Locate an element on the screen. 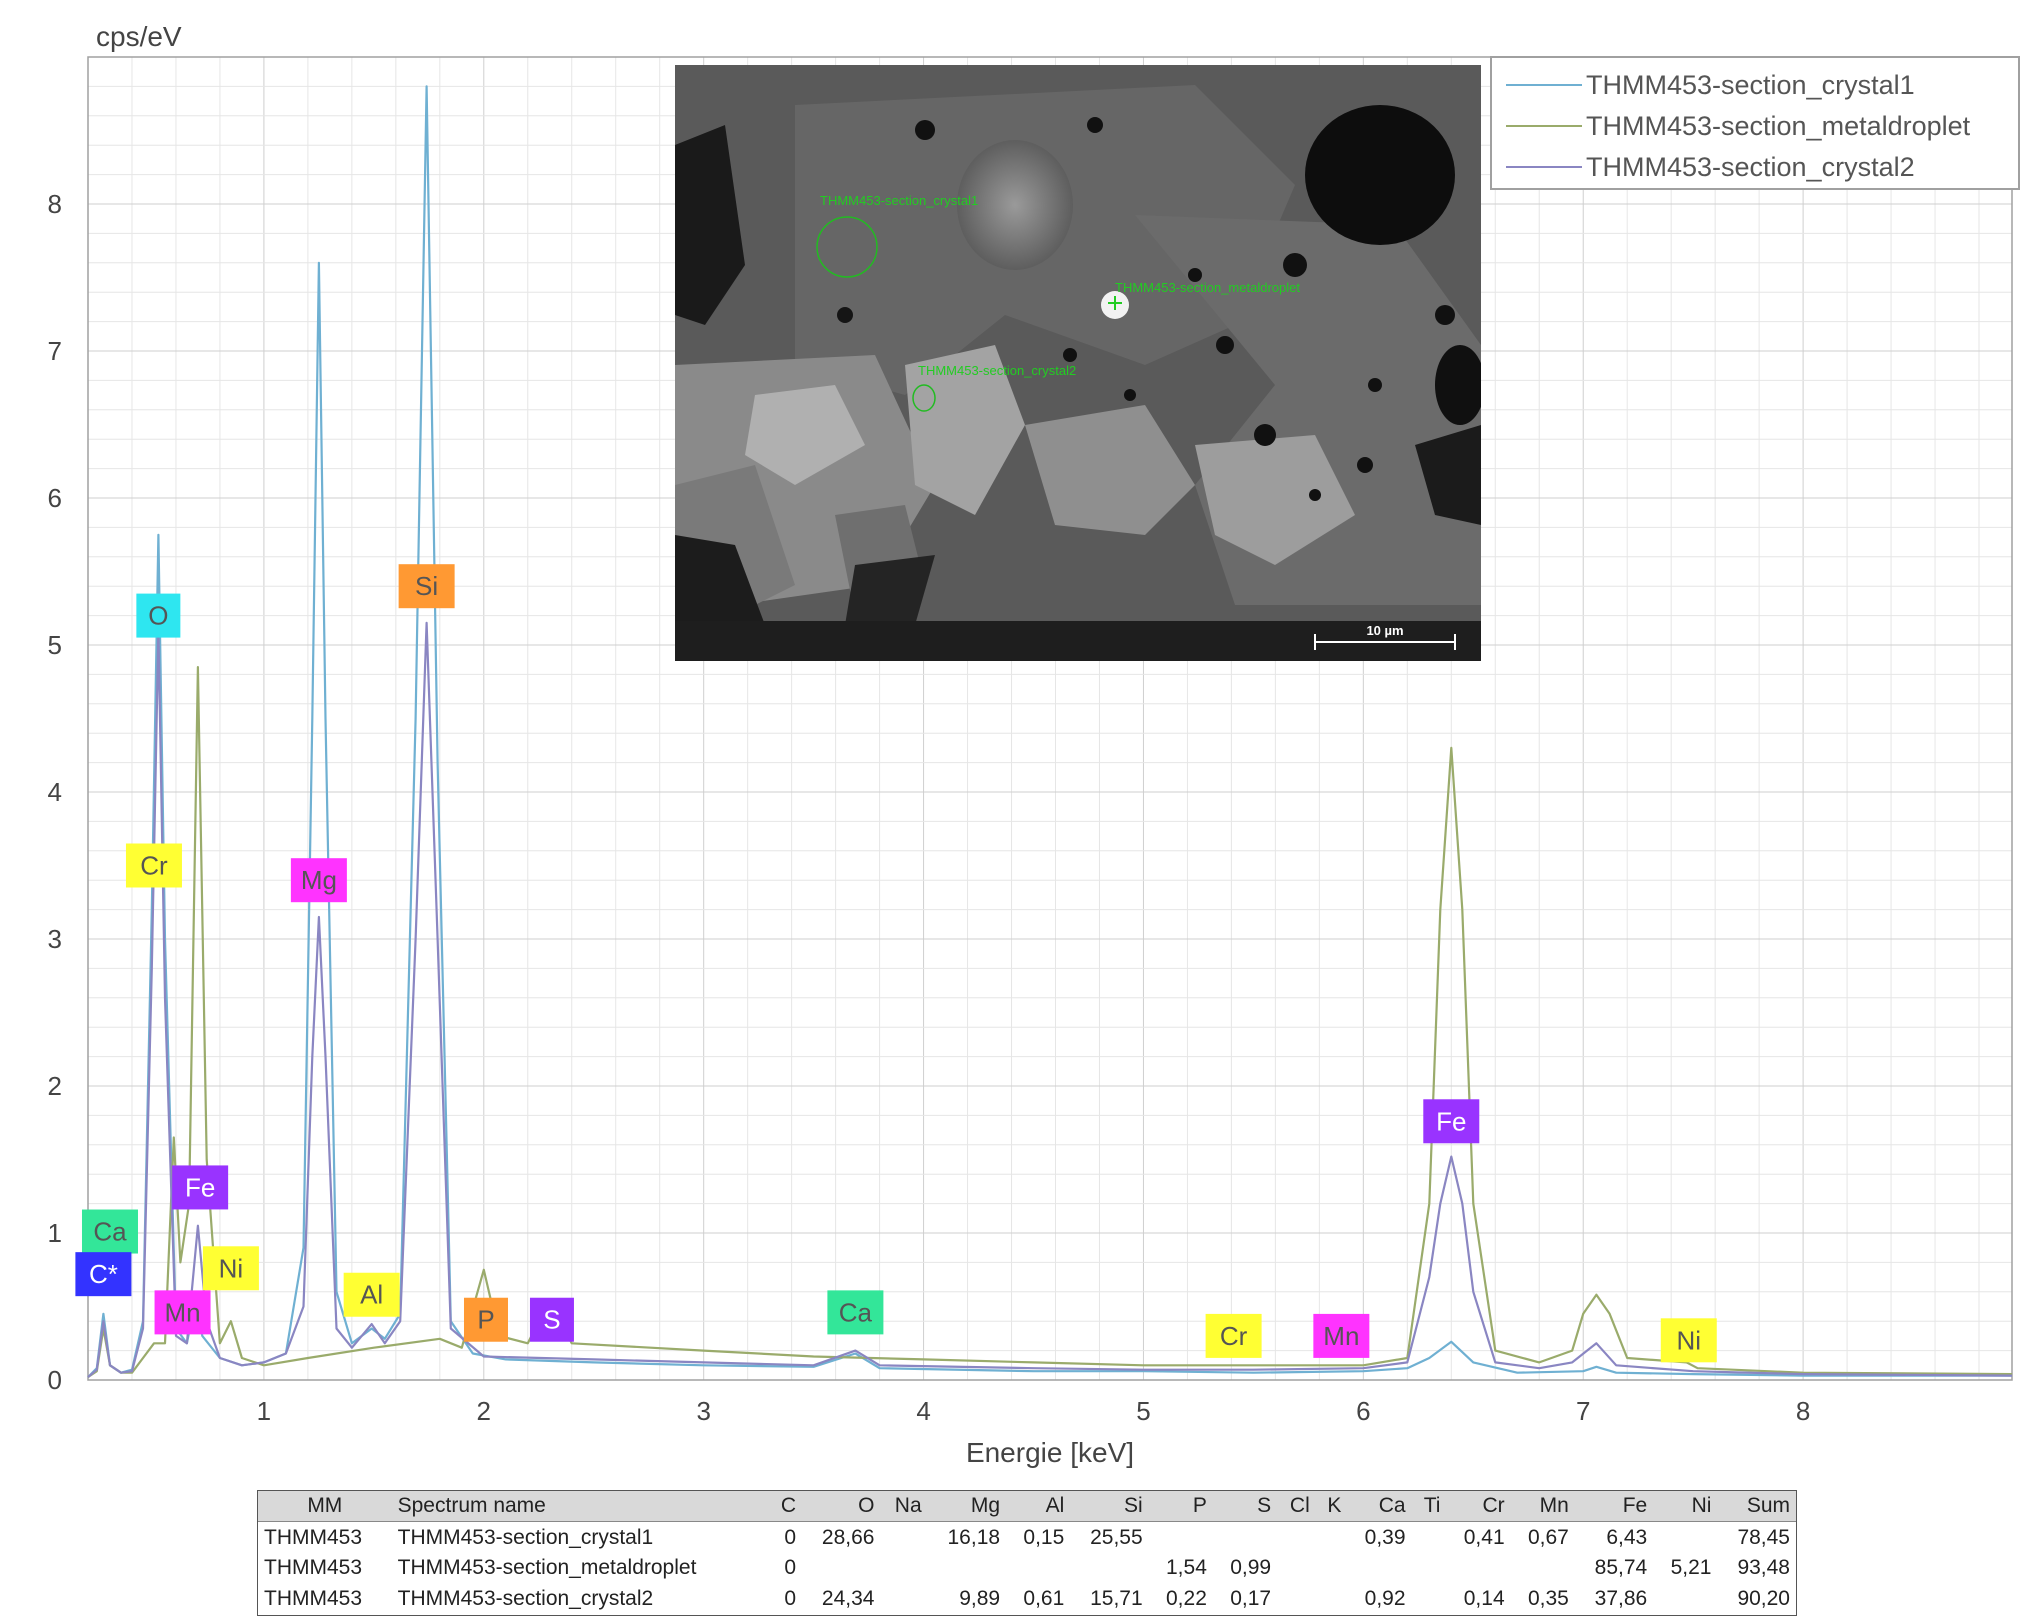 The height and width of the screenshot is (1623, 2038). table-header-cell: Mn is located at coordinates (1542, 1506).